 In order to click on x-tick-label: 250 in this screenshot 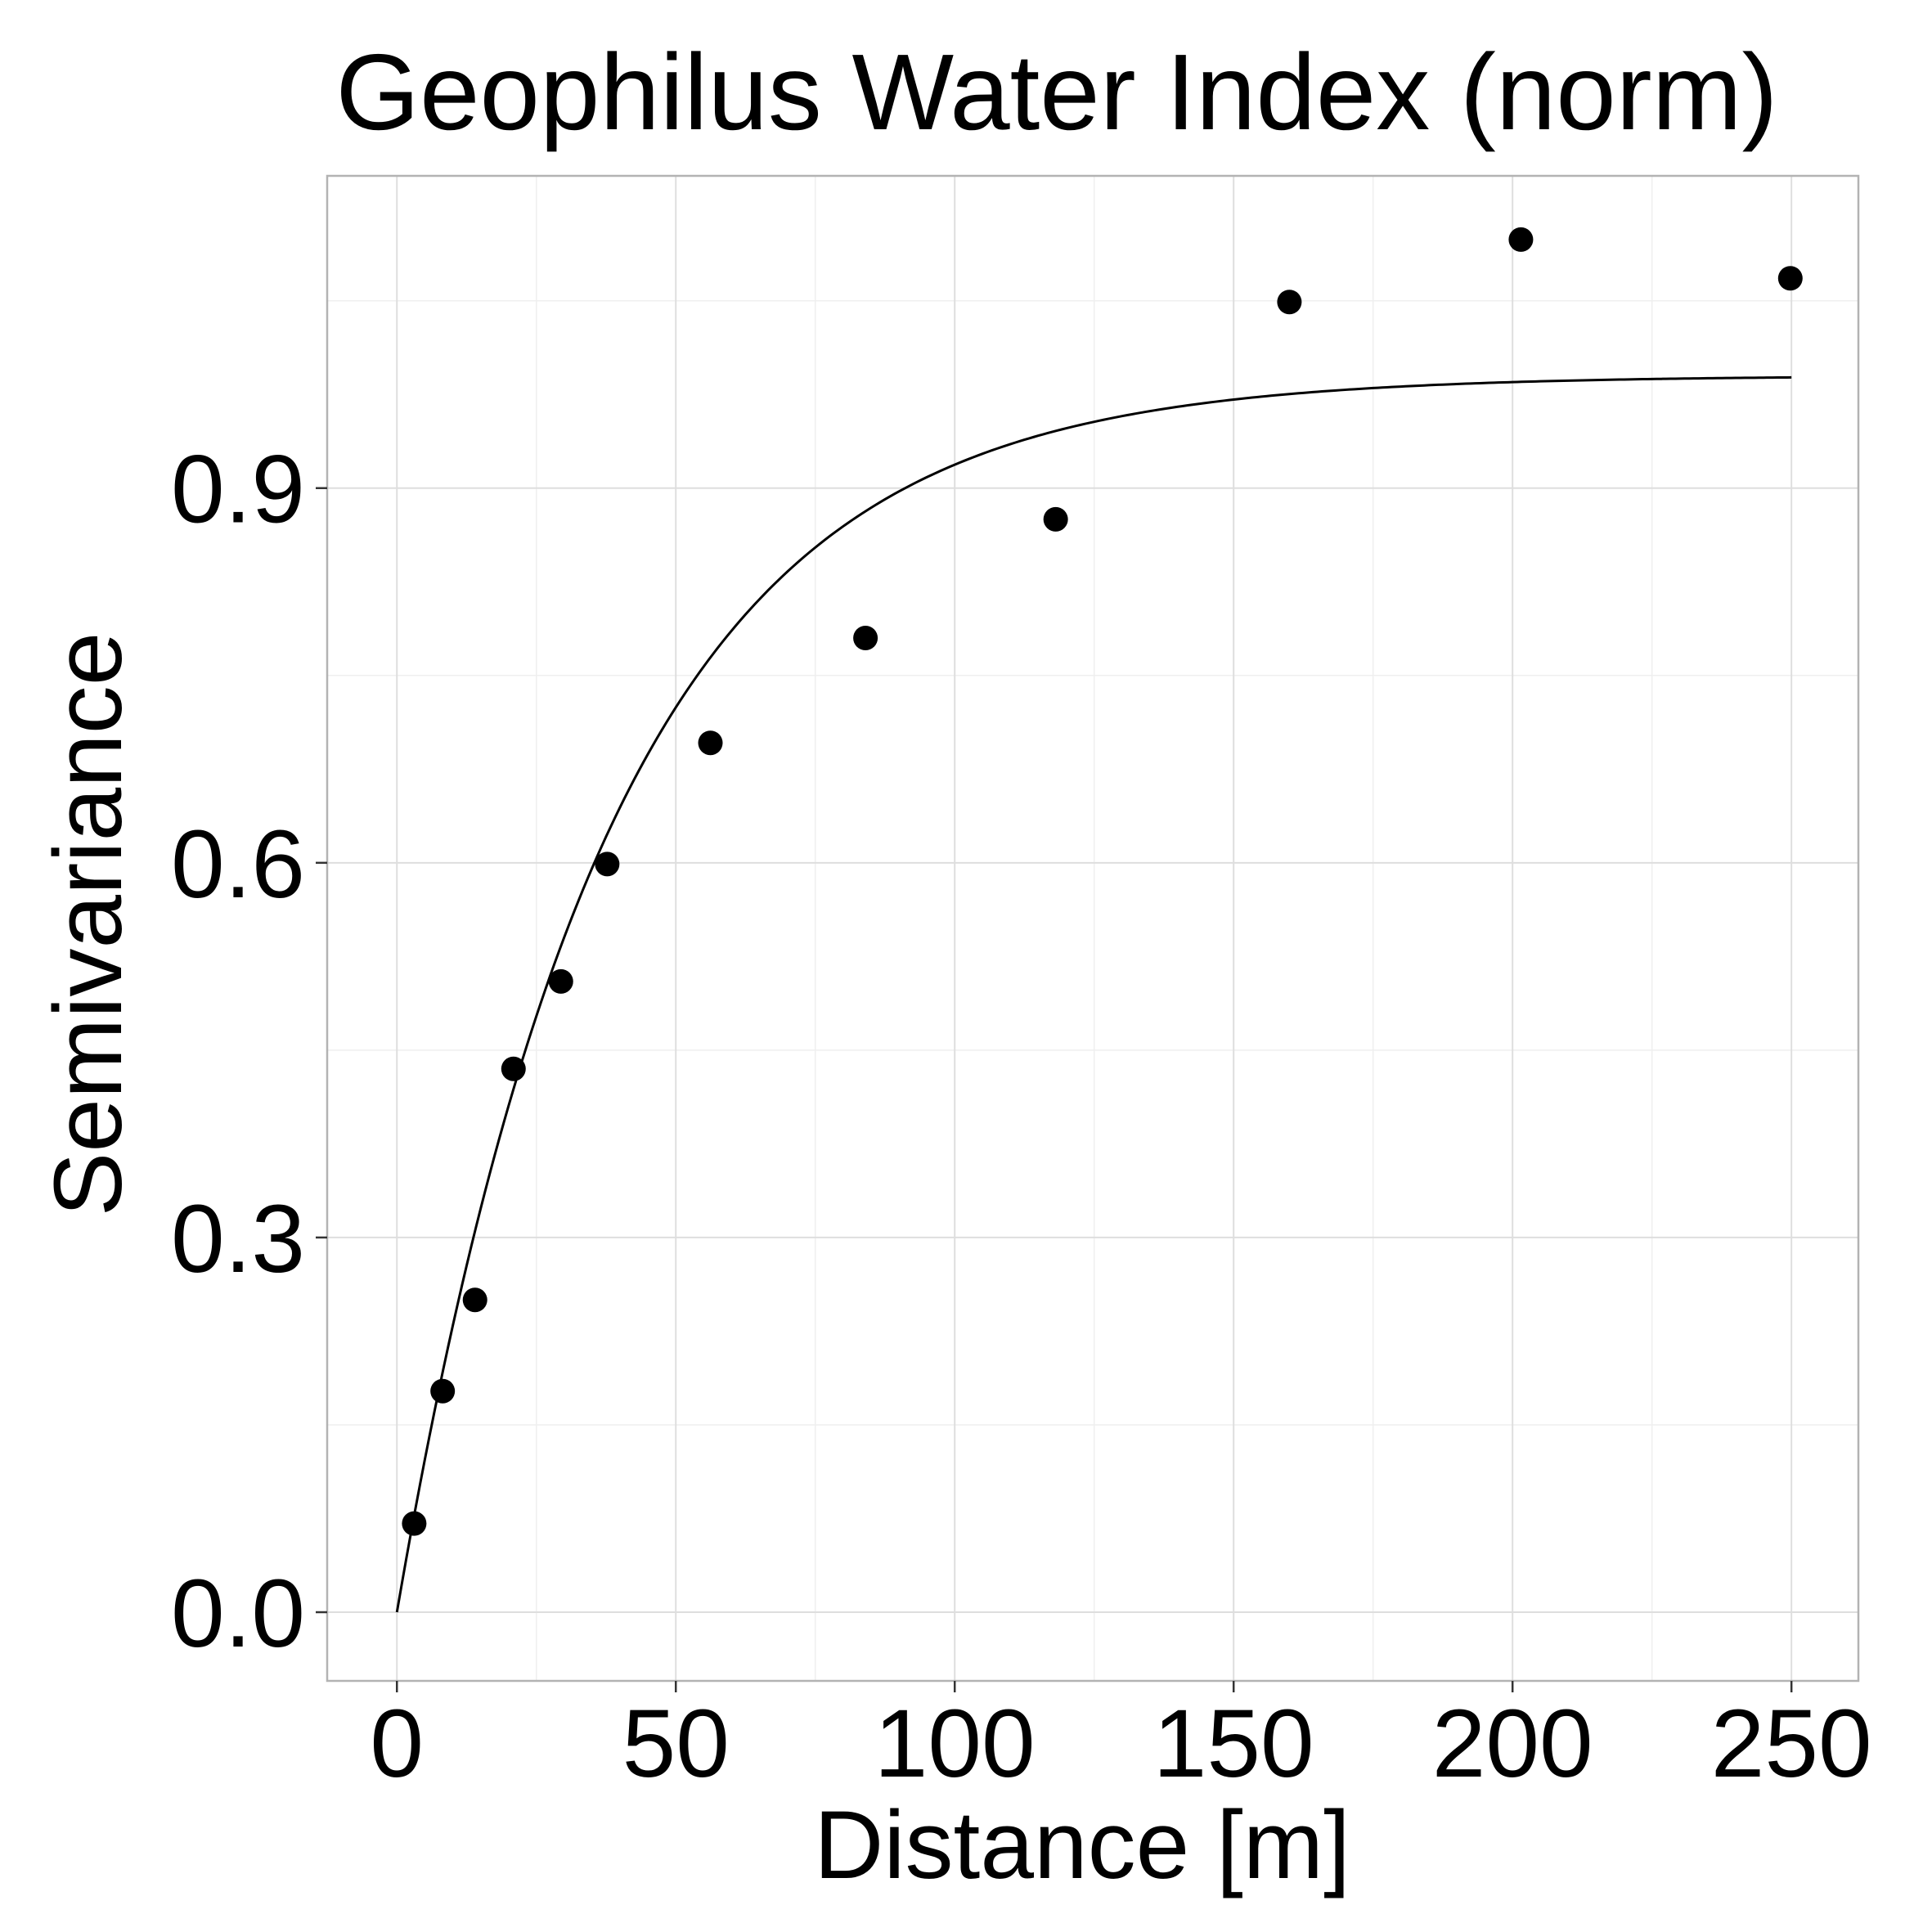, I will do `click(1791, 1744)`.